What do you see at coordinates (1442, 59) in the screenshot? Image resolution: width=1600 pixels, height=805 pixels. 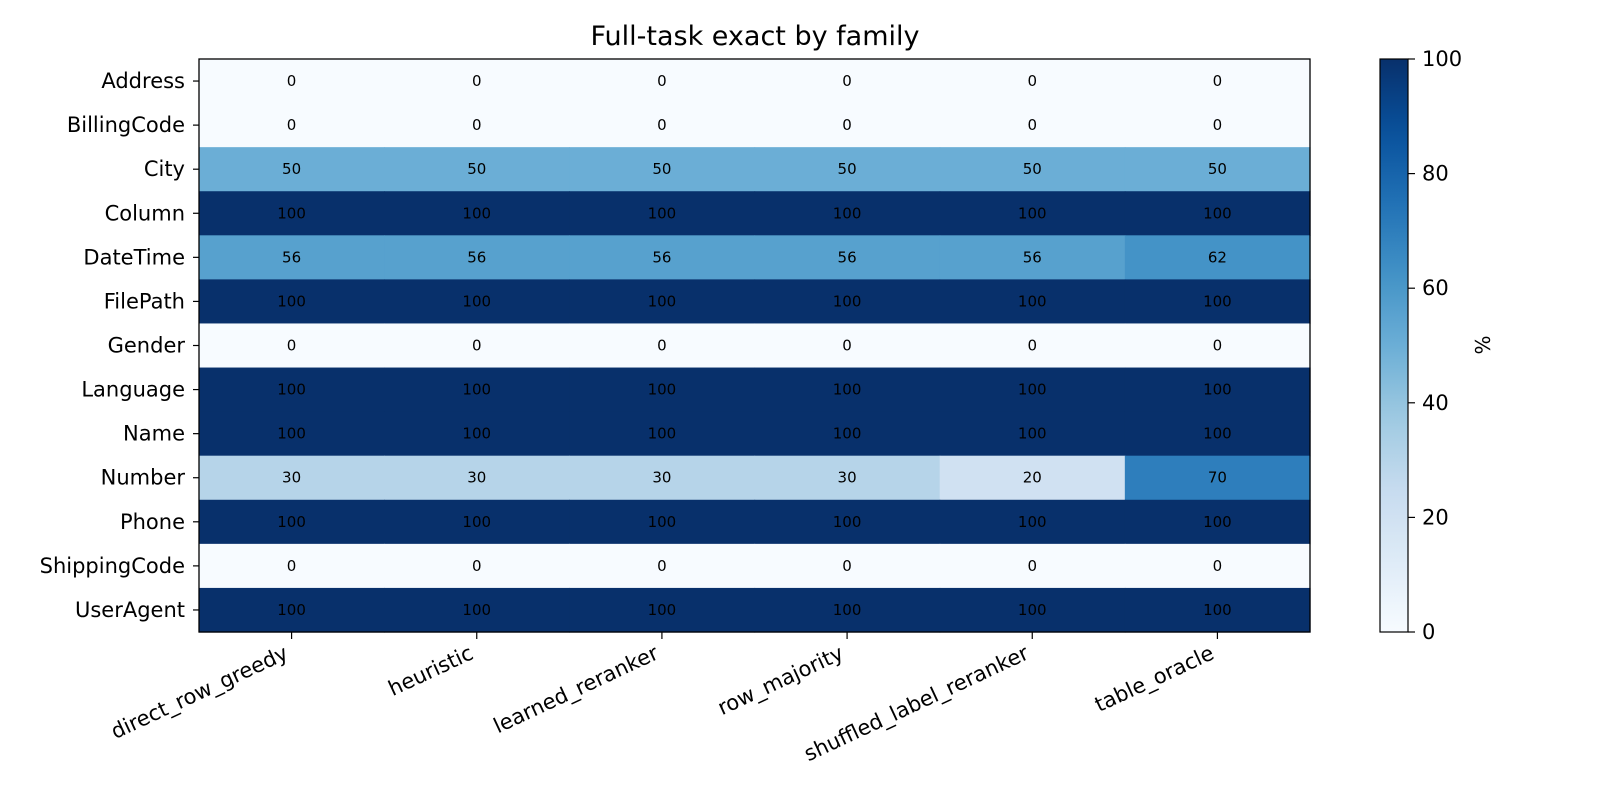 I see `colorbar-tick-label: 100` at bounding box center [1442, 59].